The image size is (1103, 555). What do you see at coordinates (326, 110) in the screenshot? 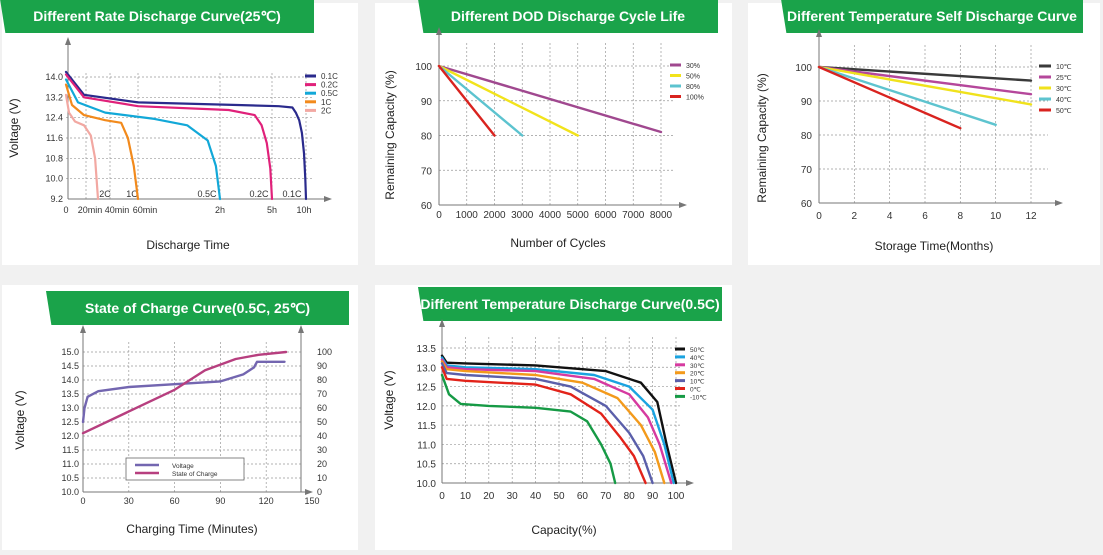
I see `legend-label: 2C` at bounding box center [326, 110].